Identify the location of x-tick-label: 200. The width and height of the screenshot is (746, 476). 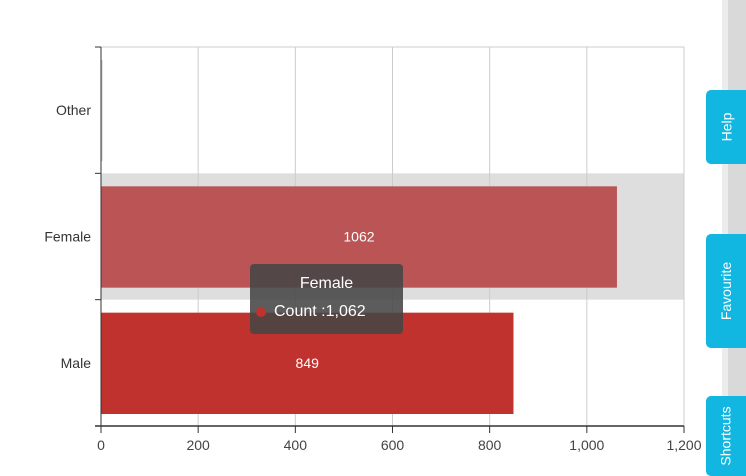
(198, 445).